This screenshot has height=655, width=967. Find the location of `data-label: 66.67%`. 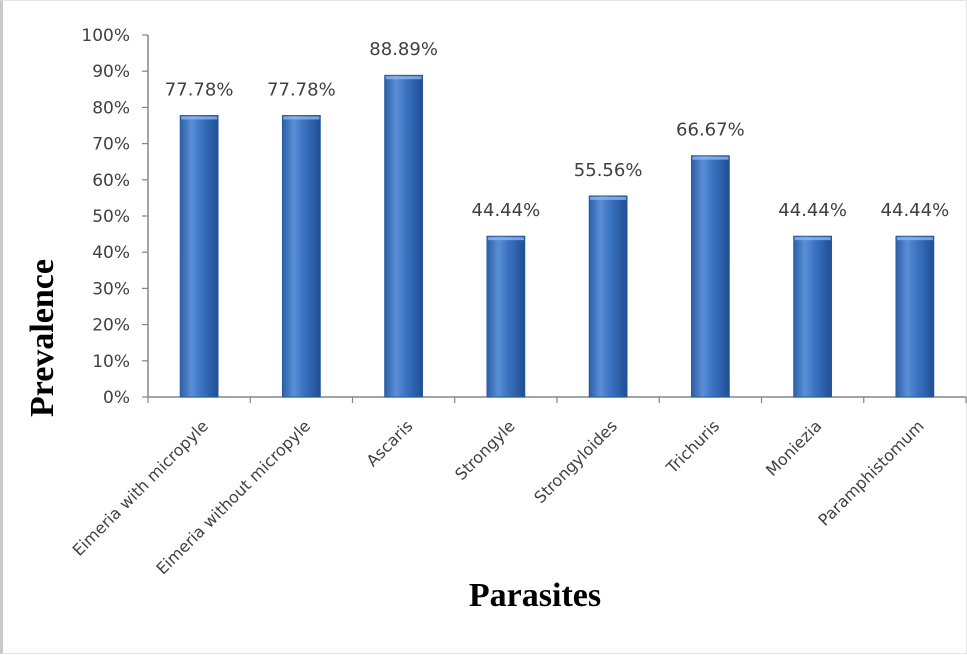

data-label: 66.67% is located at coordinates (710, 130).